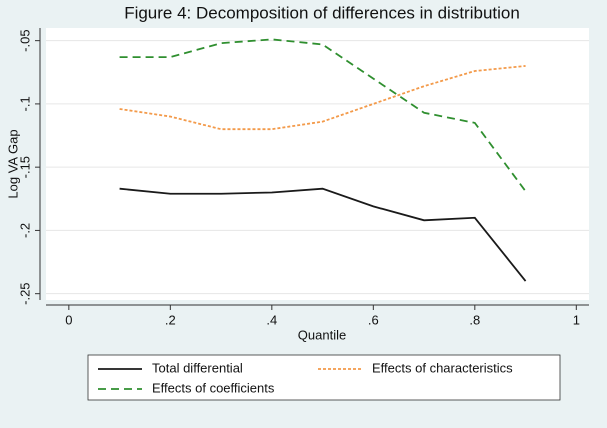  What do you see at coordinates (24, 293) in the screenshot?
I see `y-tick-label: -.25` at bounding box center [24, 293].